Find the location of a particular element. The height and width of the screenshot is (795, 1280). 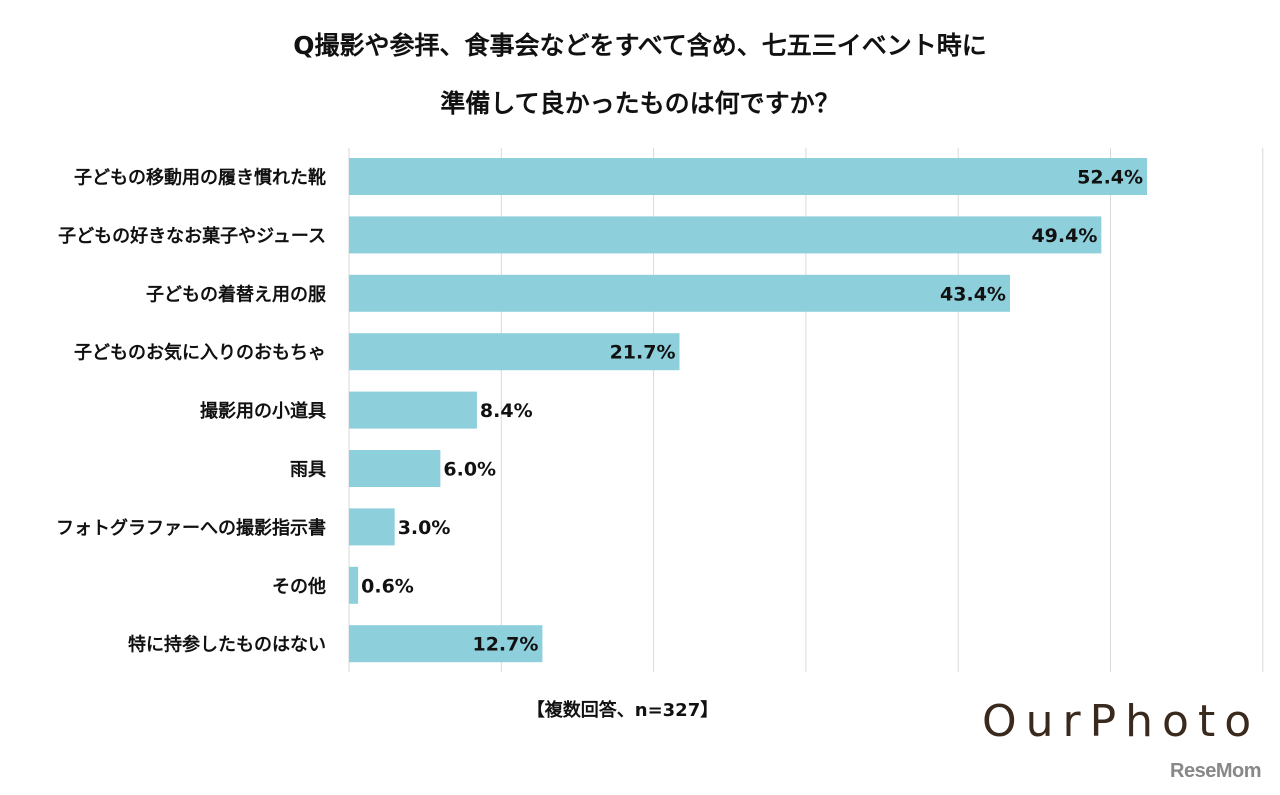

resemom-watermark: ReseMom is located at coordinates (1215, 771).